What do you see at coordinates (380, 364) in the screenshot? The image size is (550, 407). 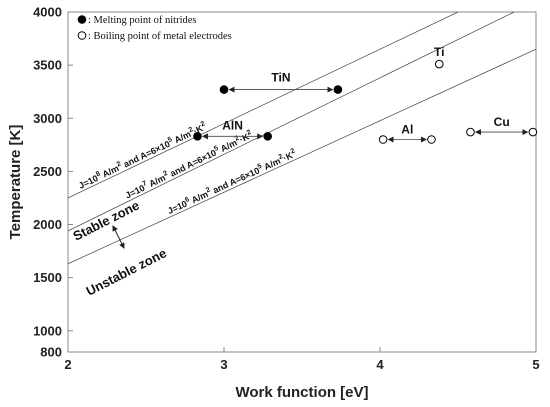 I see `x-tick-label: 4` at bounding box center [380, 364].